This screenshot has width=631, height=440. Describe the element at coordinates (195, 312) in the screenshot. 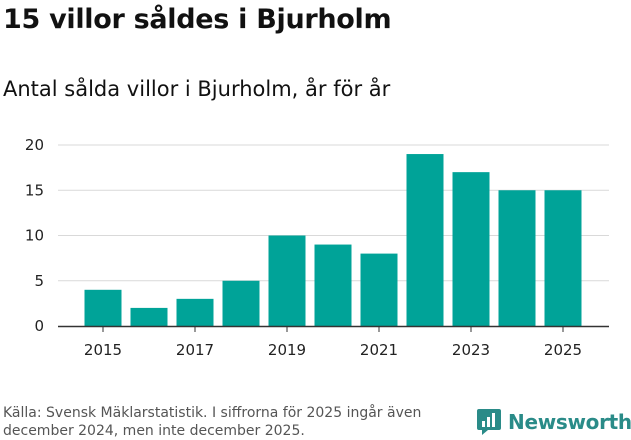

I see `bar-2017` at that location.